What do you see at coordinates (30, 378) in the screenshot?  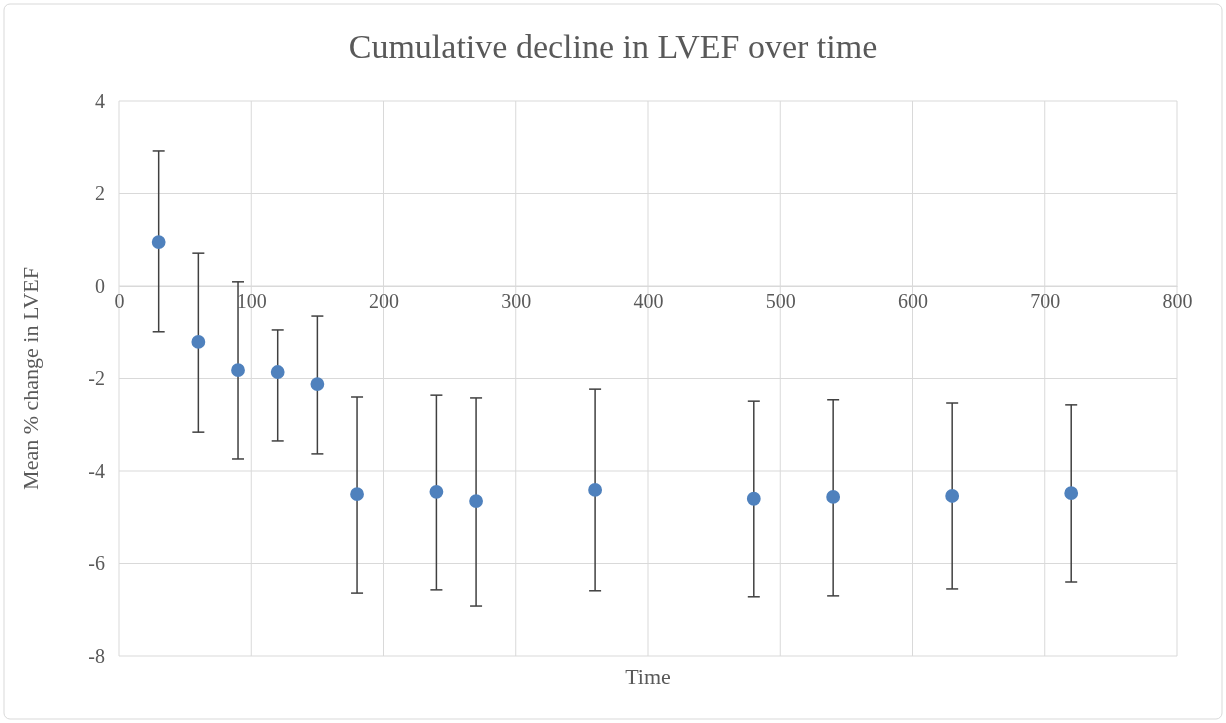 I see `y-axis-title: Mean % change in LVEF` at bounding box center [30, 378].